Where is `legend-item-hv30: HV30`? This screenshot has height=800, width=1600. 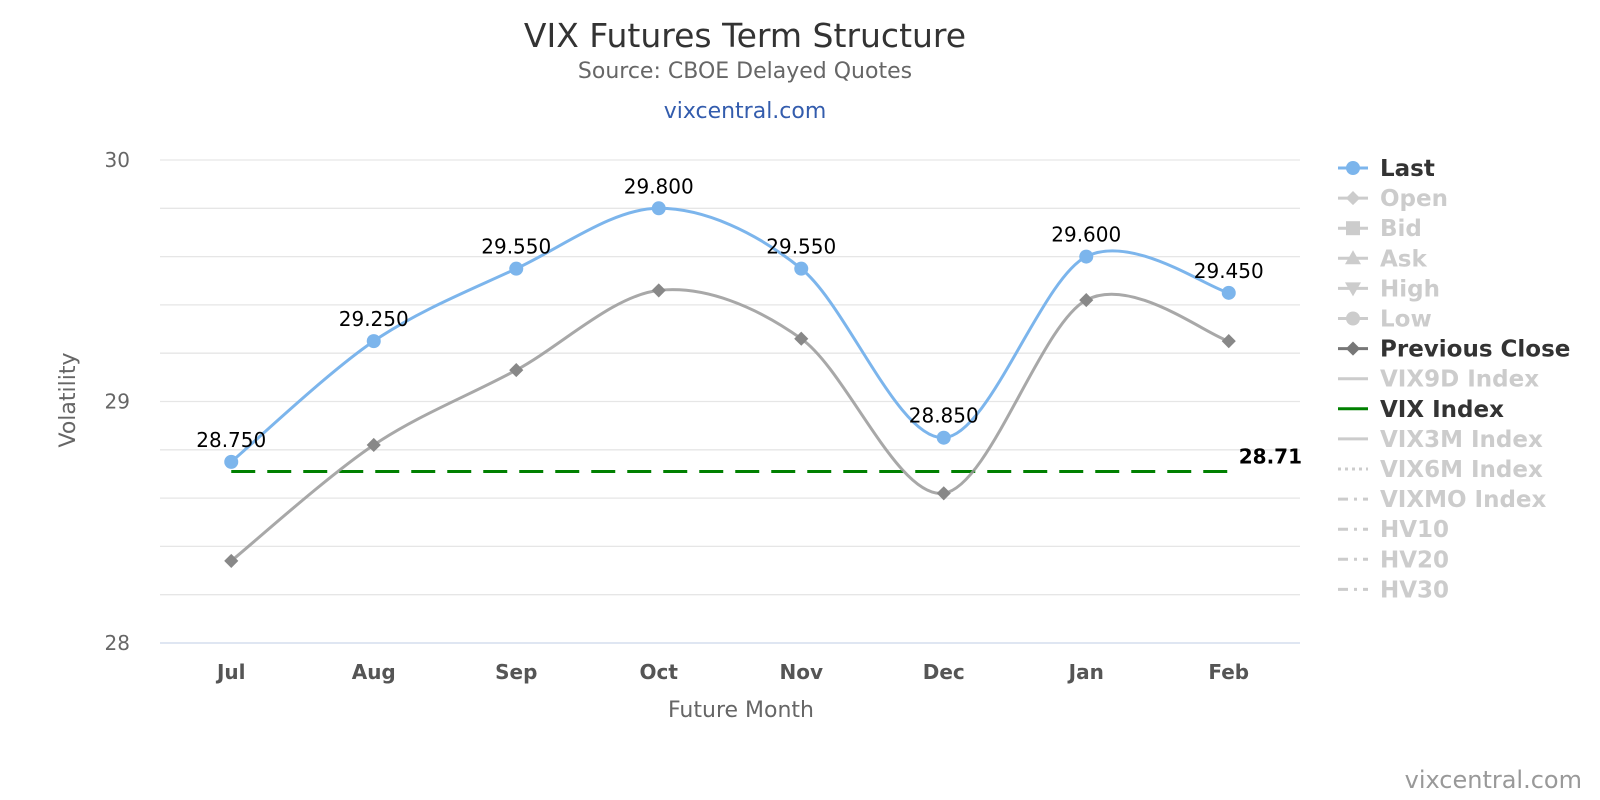 legend-item-hv30: HV30 is located at coordinates (1393, 590).